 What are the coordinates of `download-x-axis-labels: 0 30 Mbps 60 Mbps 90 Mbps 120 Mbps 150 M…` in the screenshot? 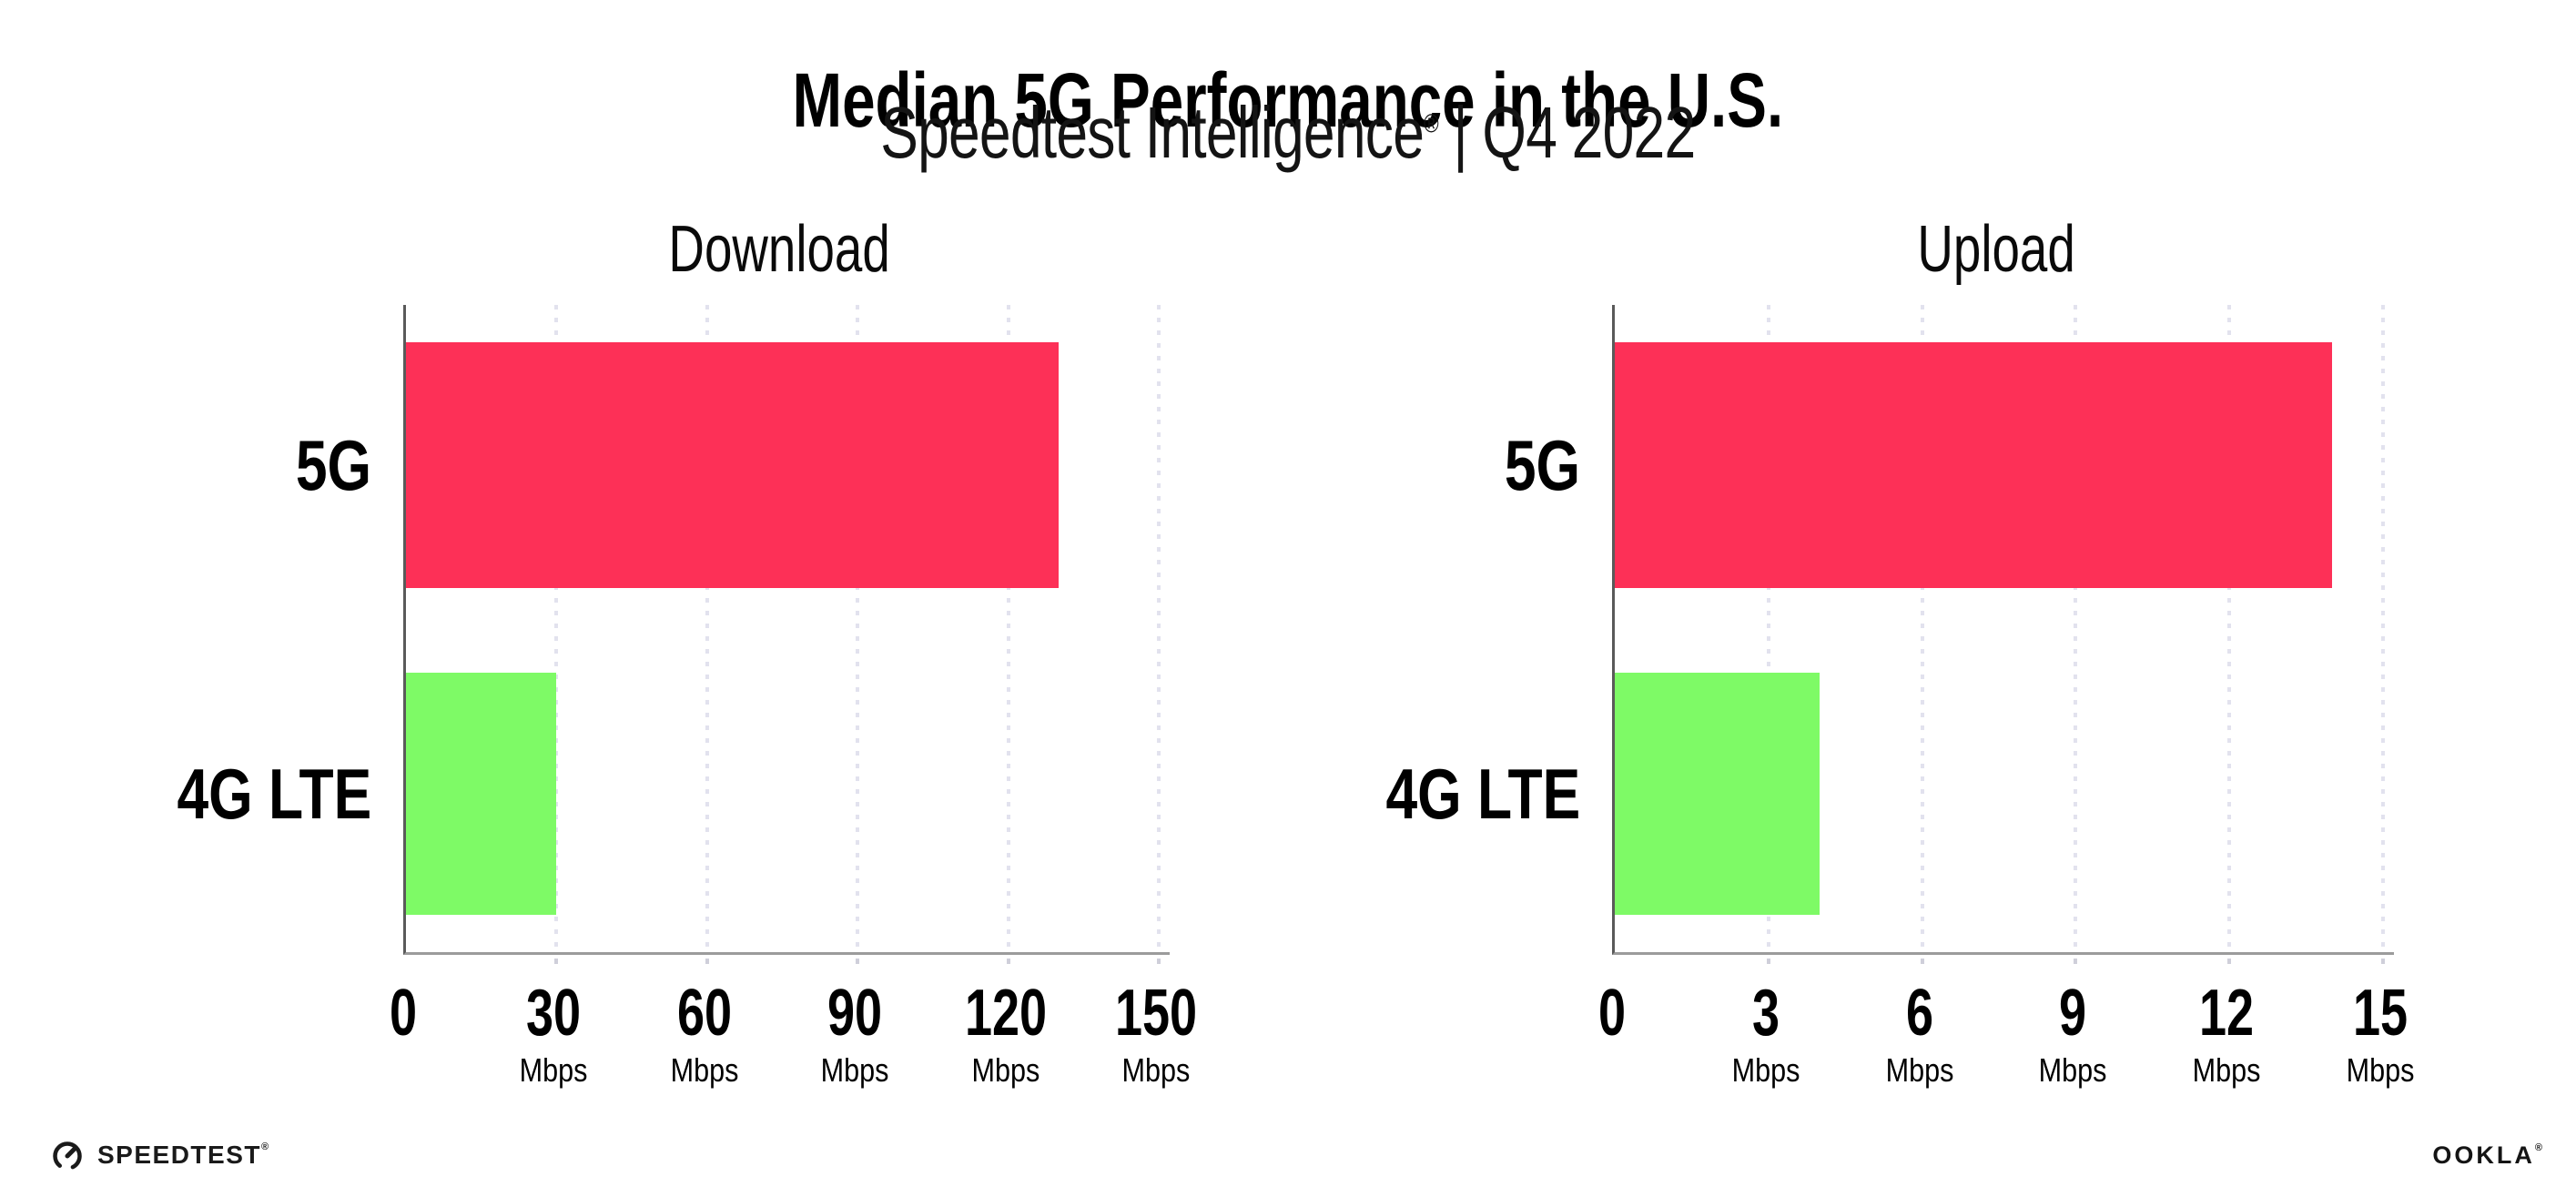 It's located at (793, 1038).